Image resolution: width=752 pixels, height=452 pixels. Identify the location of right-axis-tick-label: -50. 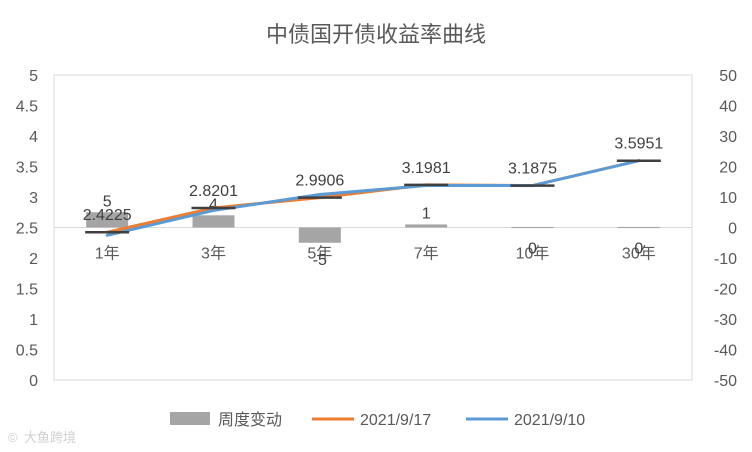
(725, 381).